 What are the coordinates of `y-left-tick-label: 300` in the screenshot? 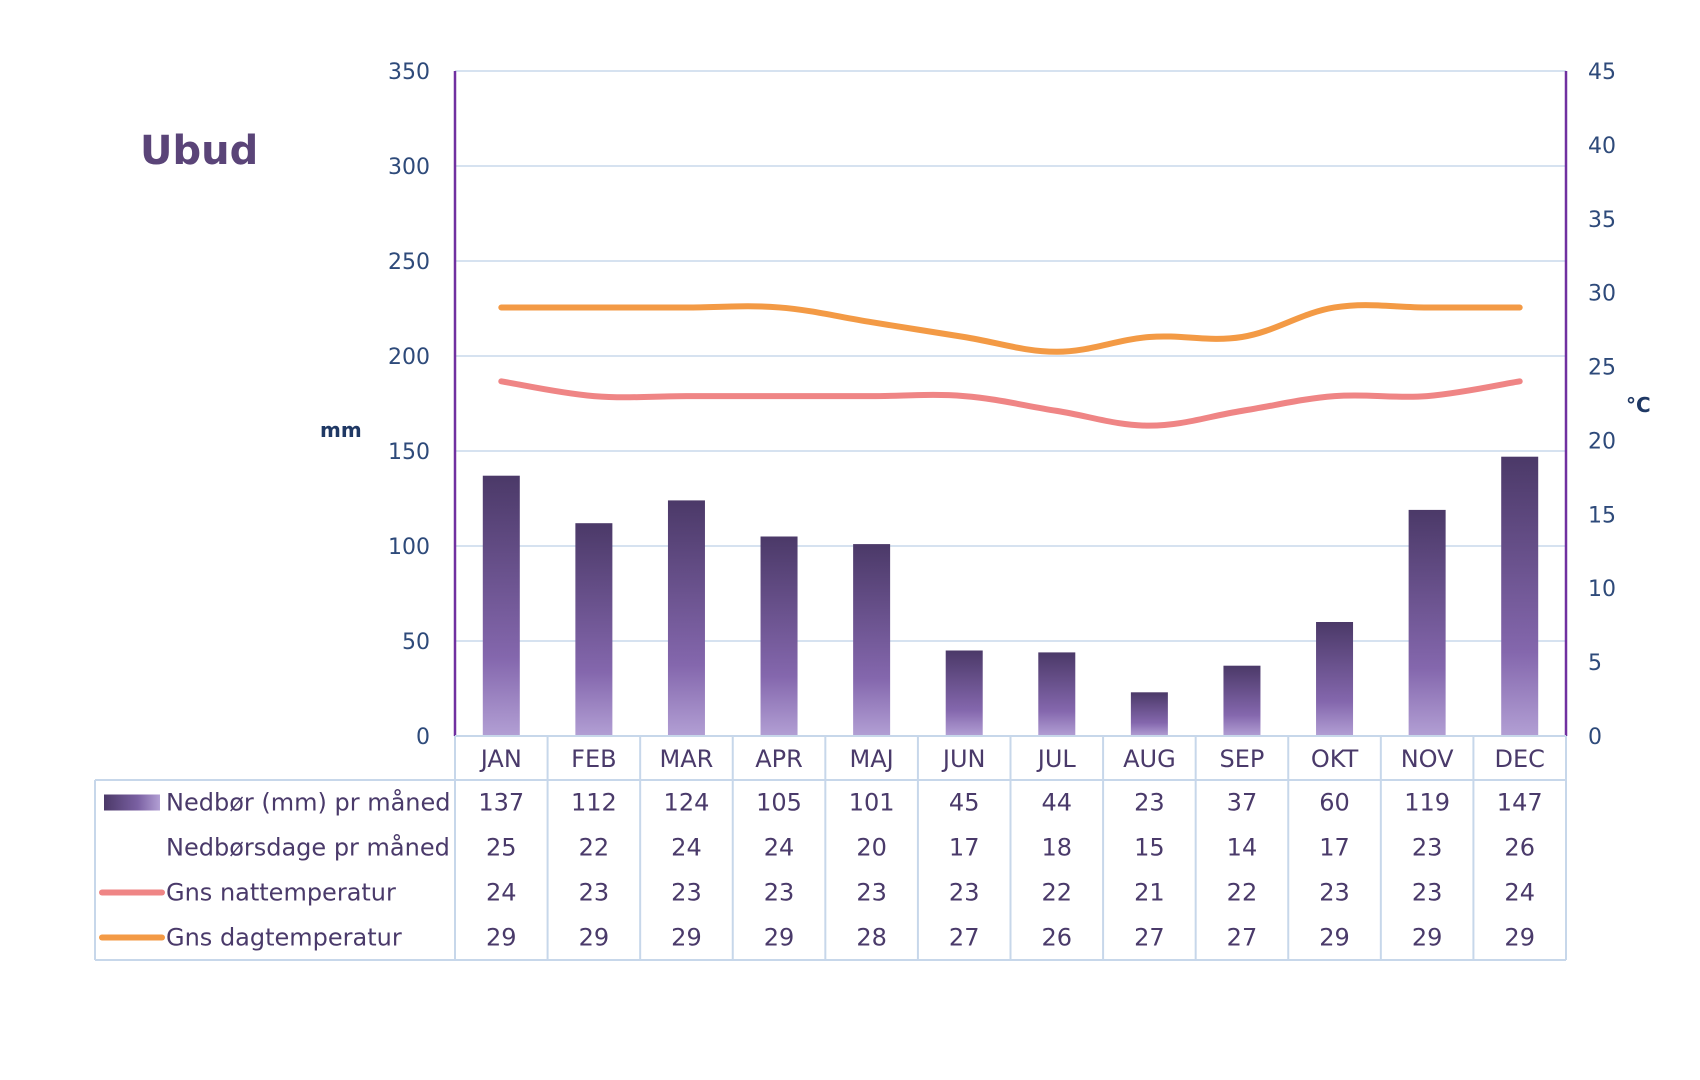 It's located at (409, 167).